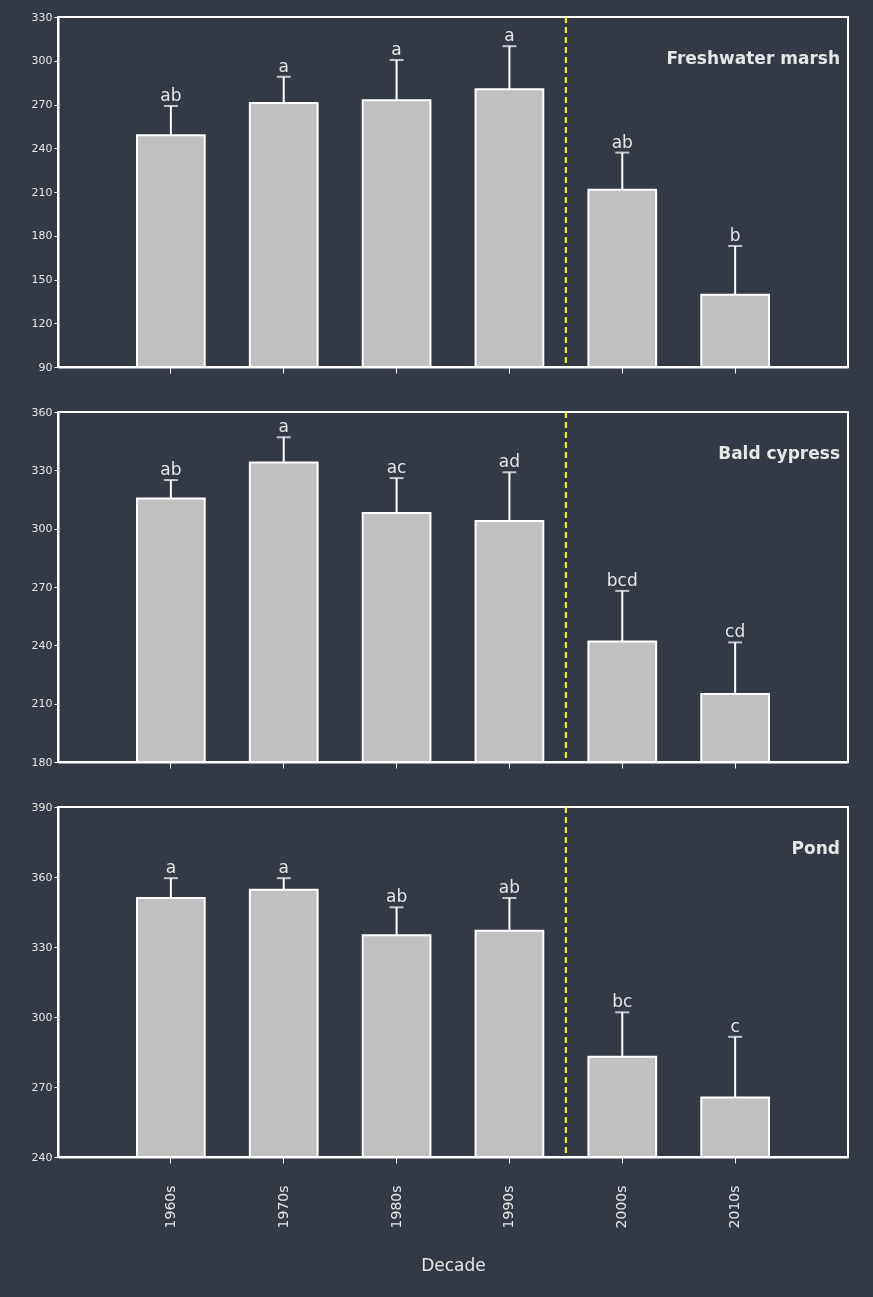  I want to click on y-tick-label: 120, so click(42, 323).